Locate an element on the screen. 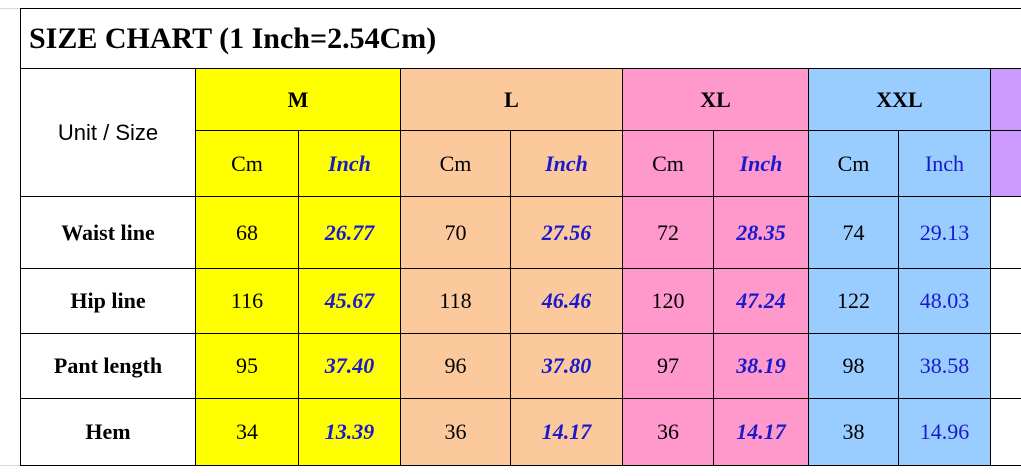 The width and height of the screenshot is (1021, 476). row-label: Hem is located at coordinates (108, 432).